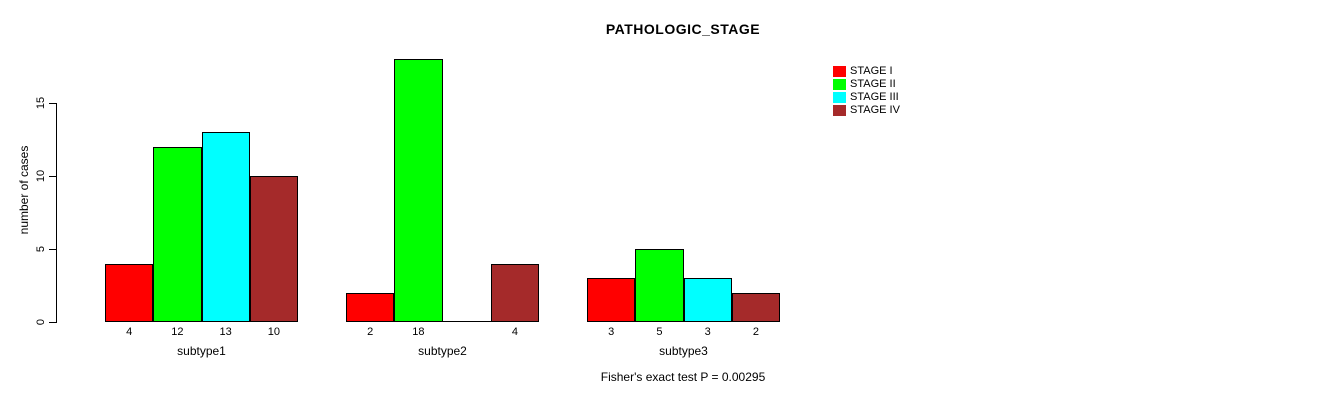 The height and width of the screenshot is (400, 1340). I want to click on legend-item: STAGE III, so click(866, 97).